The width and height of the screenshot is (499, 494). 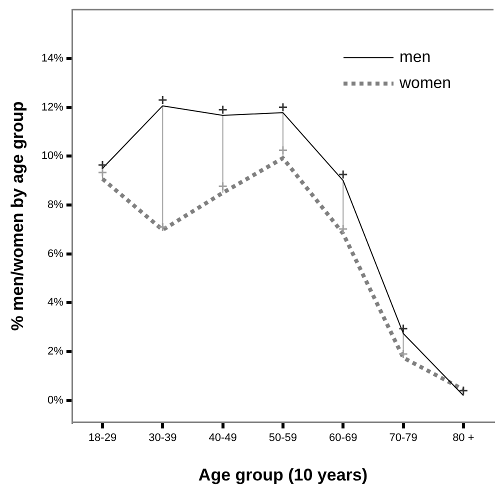 What do you see at coordinates (56, 205) in the screenshot?
I see `y-tick-label: 8%` at bounding box center [56, 205].